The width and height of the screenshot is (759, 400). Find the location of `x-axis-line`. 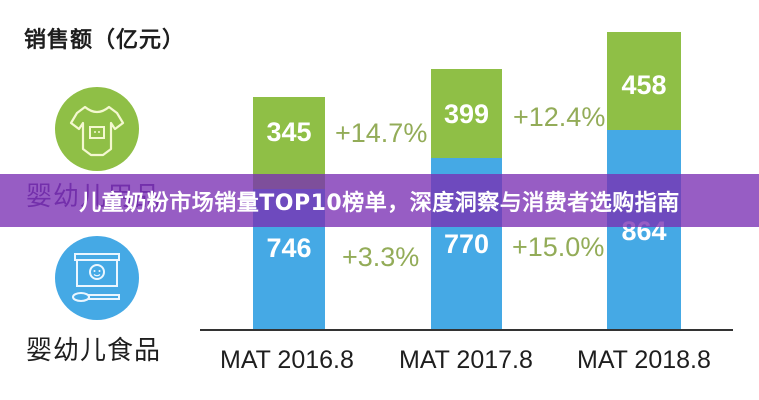

x-axis-line is located at coordinates (466, 330).